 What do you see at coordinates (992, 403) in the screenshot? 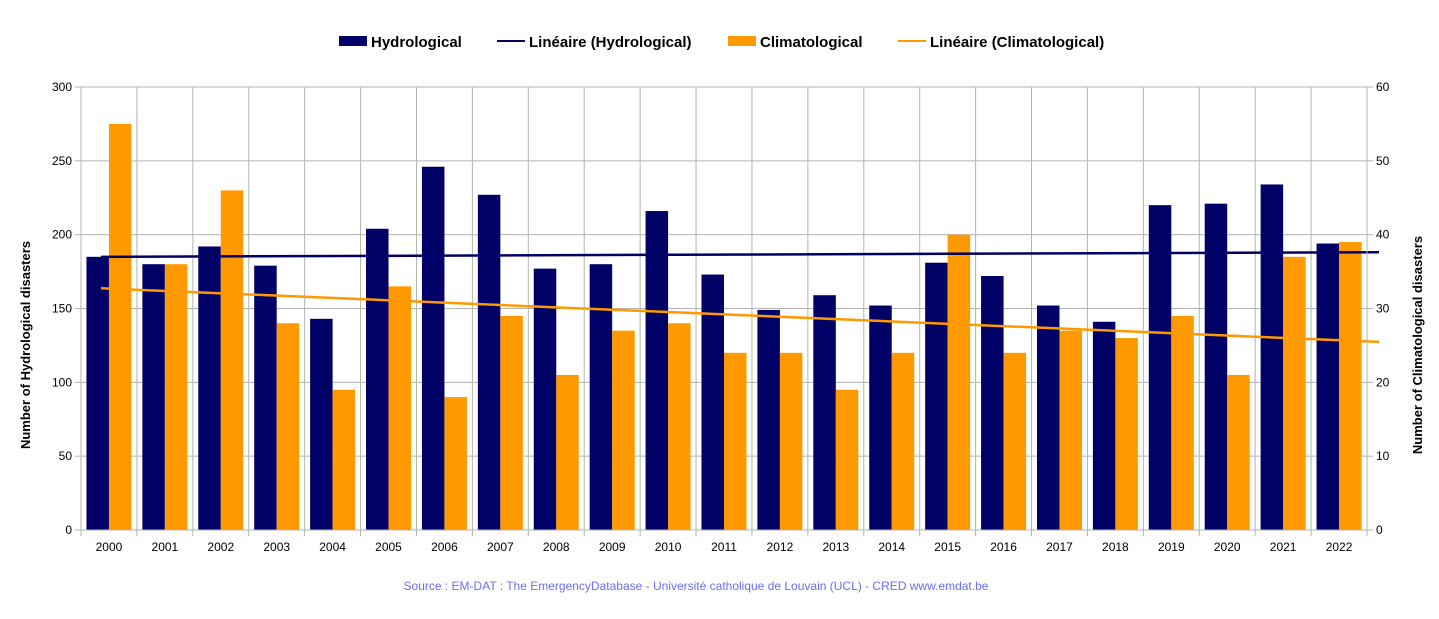
I see `bar-hydrological-2016` at bounding box center [992, 403].